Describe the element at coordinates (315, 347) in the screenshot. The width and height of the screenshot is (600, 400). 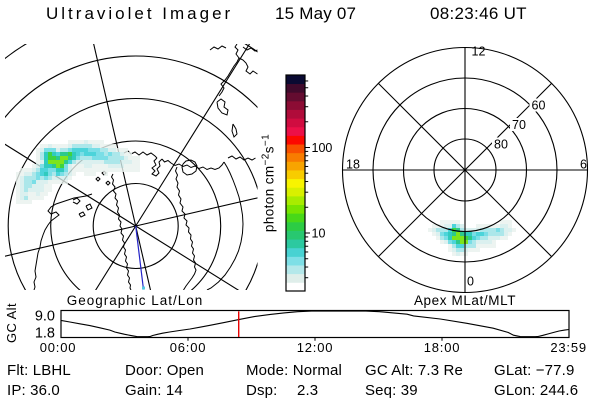
I see `strip-xtick-label: 12:00` at that location.